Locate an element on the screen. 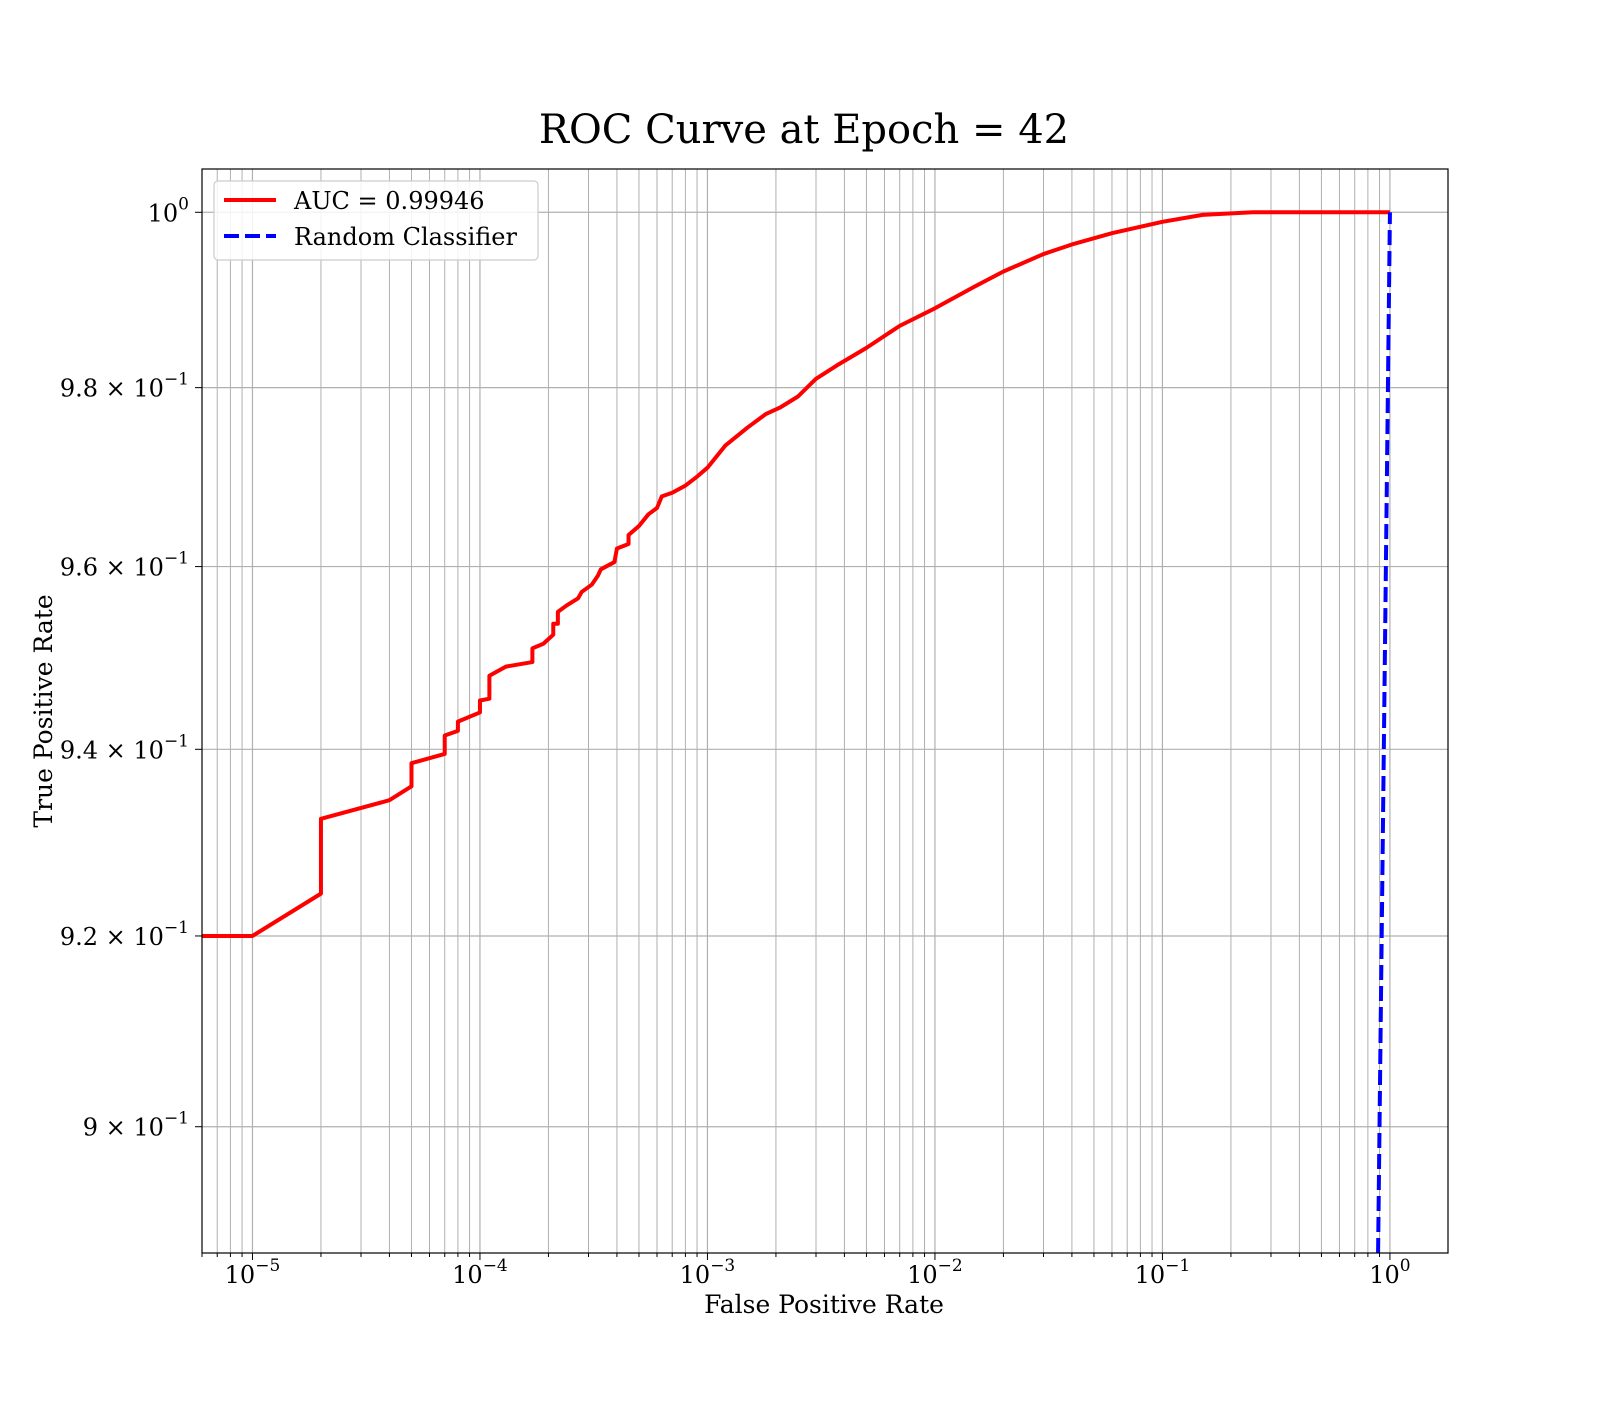 The height and width of the screenshot is (1405, 1600). x-tick-label: 10⁰ is located at coordinates (1389, 1272).